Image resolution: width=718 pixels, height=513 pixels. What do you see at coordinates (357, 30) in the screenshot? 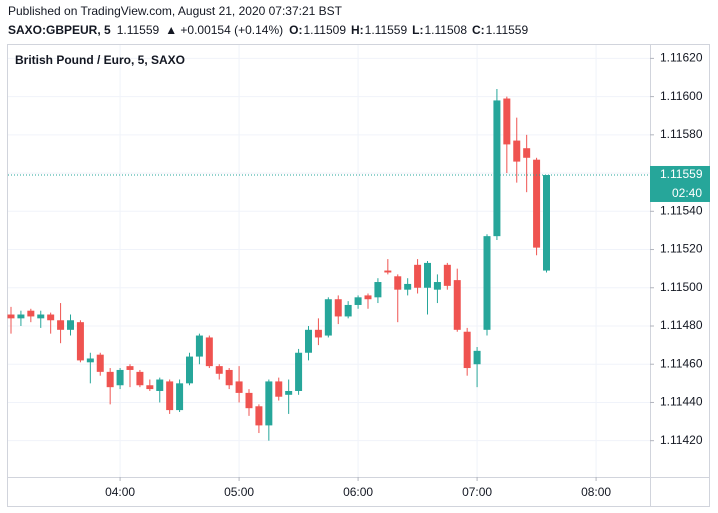
I see `ohlc-label: H:` at bounding box center [357, 30].